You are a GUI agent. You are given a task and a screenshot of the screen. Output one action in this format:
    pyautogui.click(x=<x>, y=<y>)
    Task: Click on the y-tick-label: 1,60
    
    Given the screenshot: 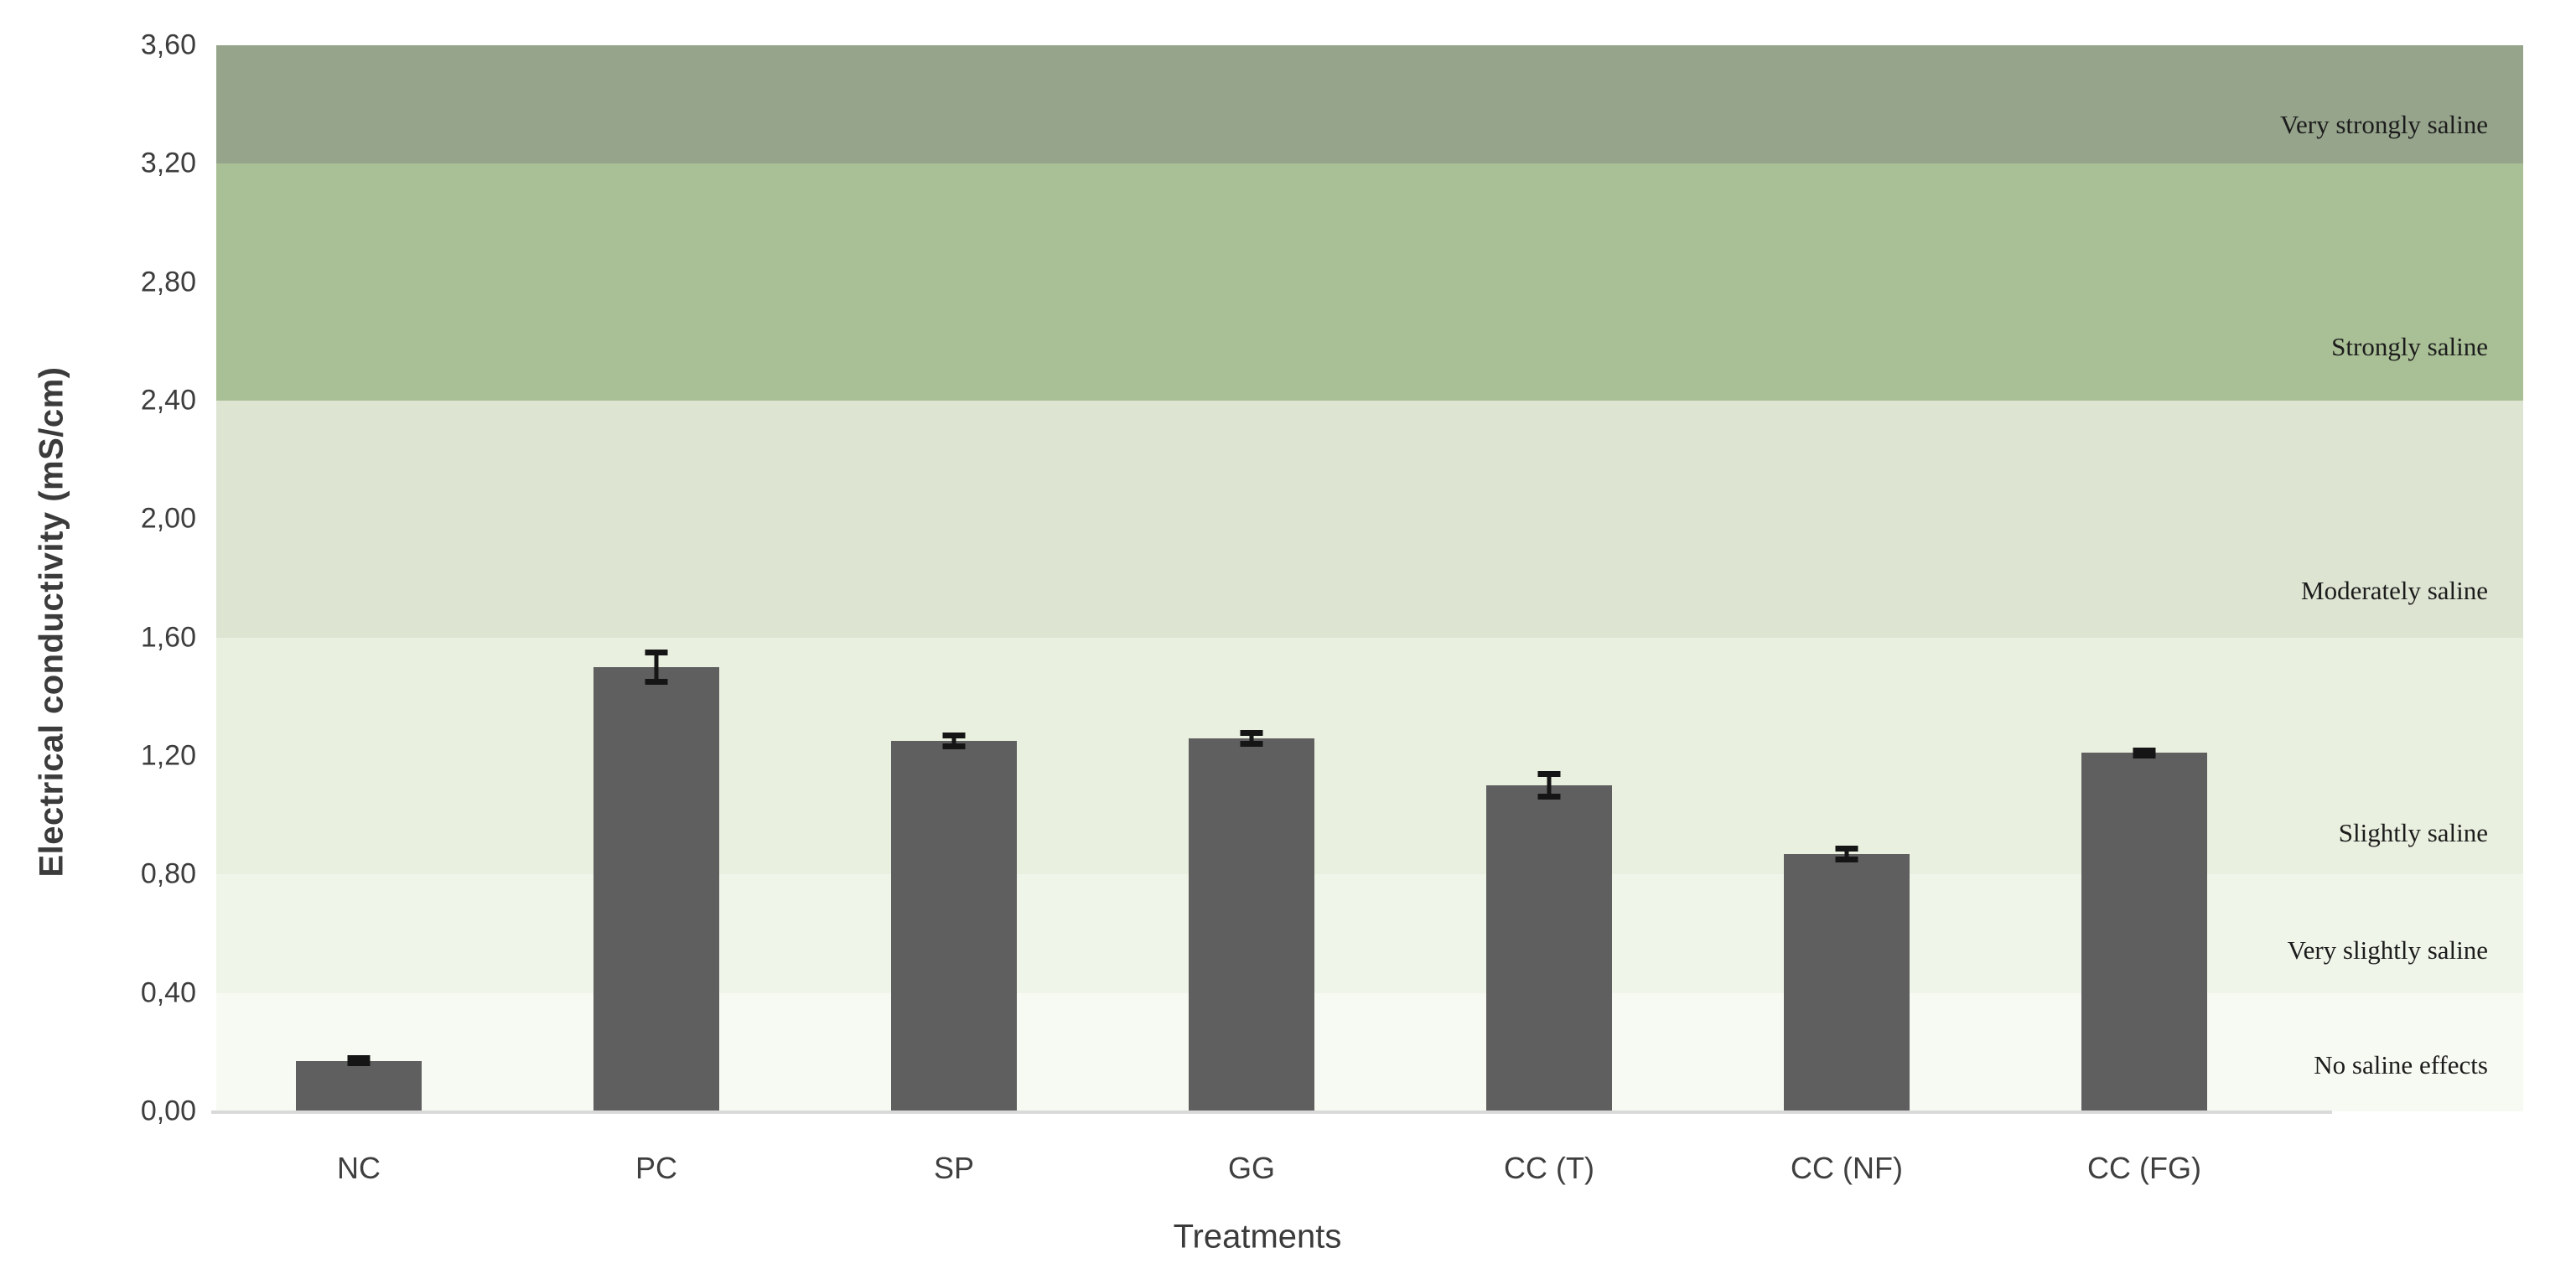 What is the action you would take?
    pyautogui.click(x=168, y=637)
    